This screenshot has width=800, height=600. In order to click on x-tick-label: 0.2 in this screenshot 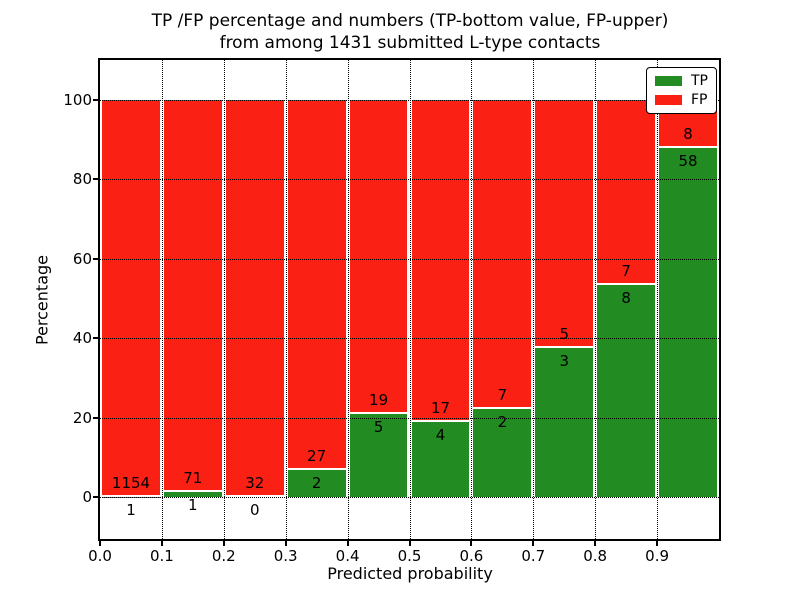, I will do `click(223, 556)`.